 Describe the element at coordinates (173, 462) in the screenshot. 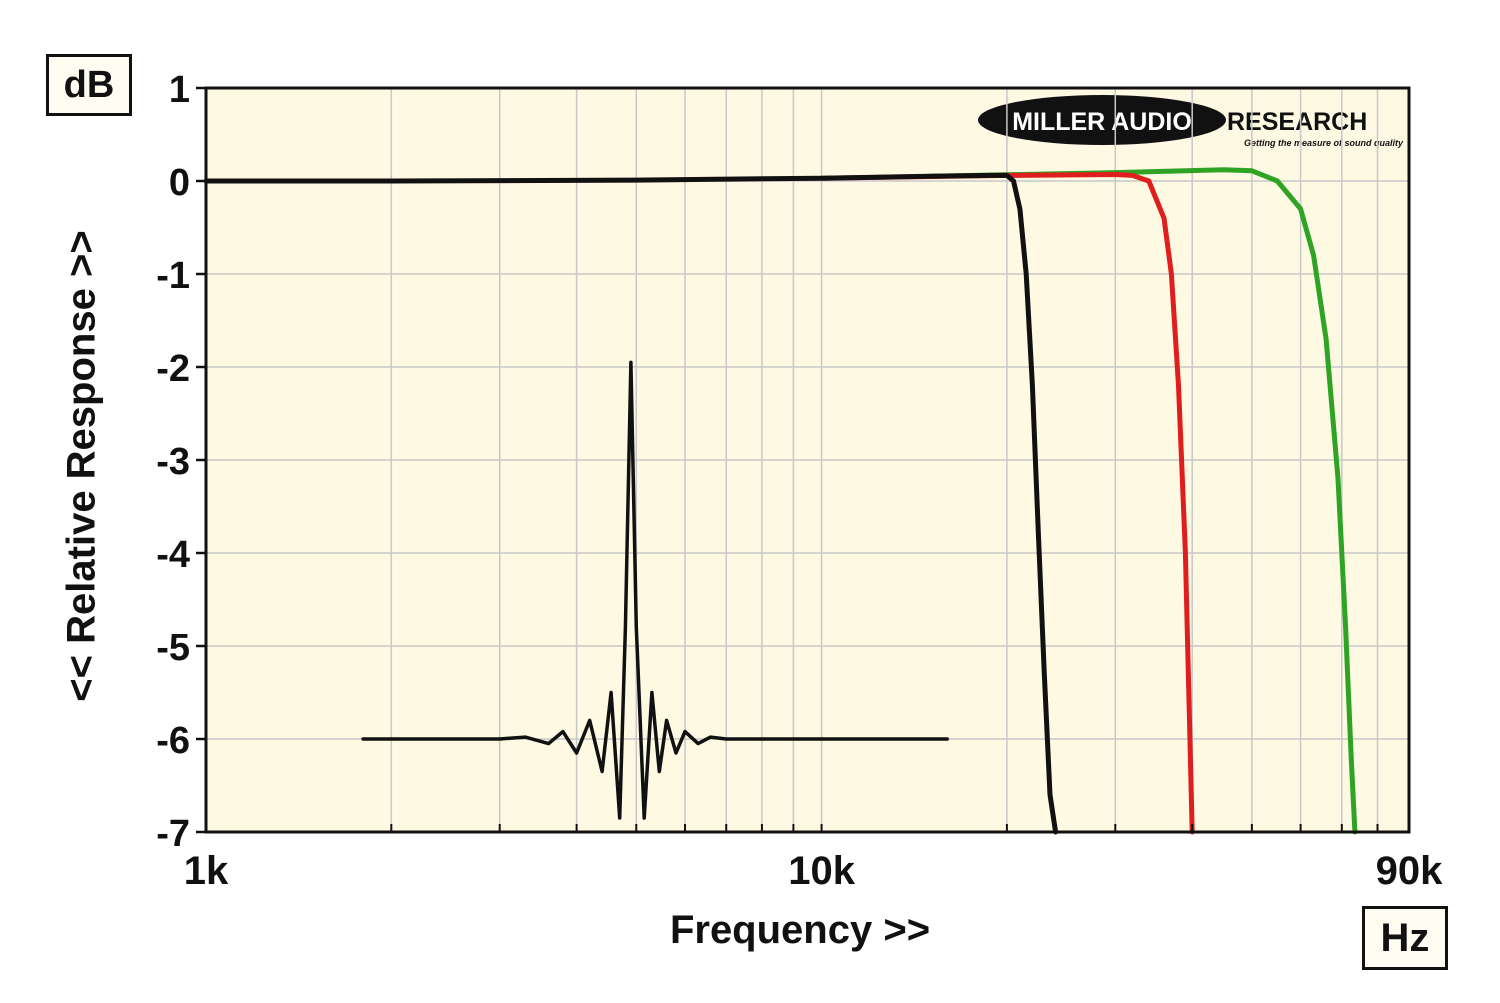

I see `y-tick-label: -3` at that location.